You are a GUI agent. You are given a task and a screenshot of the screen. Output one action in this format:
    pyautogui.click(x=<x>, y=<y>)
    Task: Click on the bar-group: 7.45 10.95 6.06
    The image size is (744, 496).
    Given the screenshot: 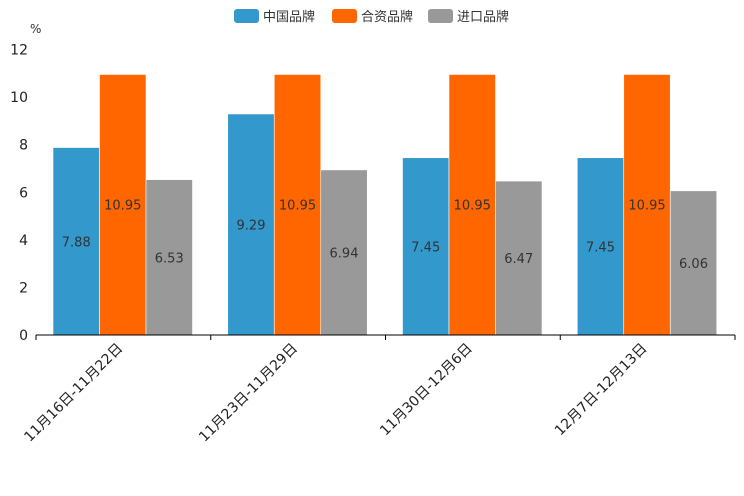 What is the action you would take?
    pyautogui.click(x=647, y=205)
    